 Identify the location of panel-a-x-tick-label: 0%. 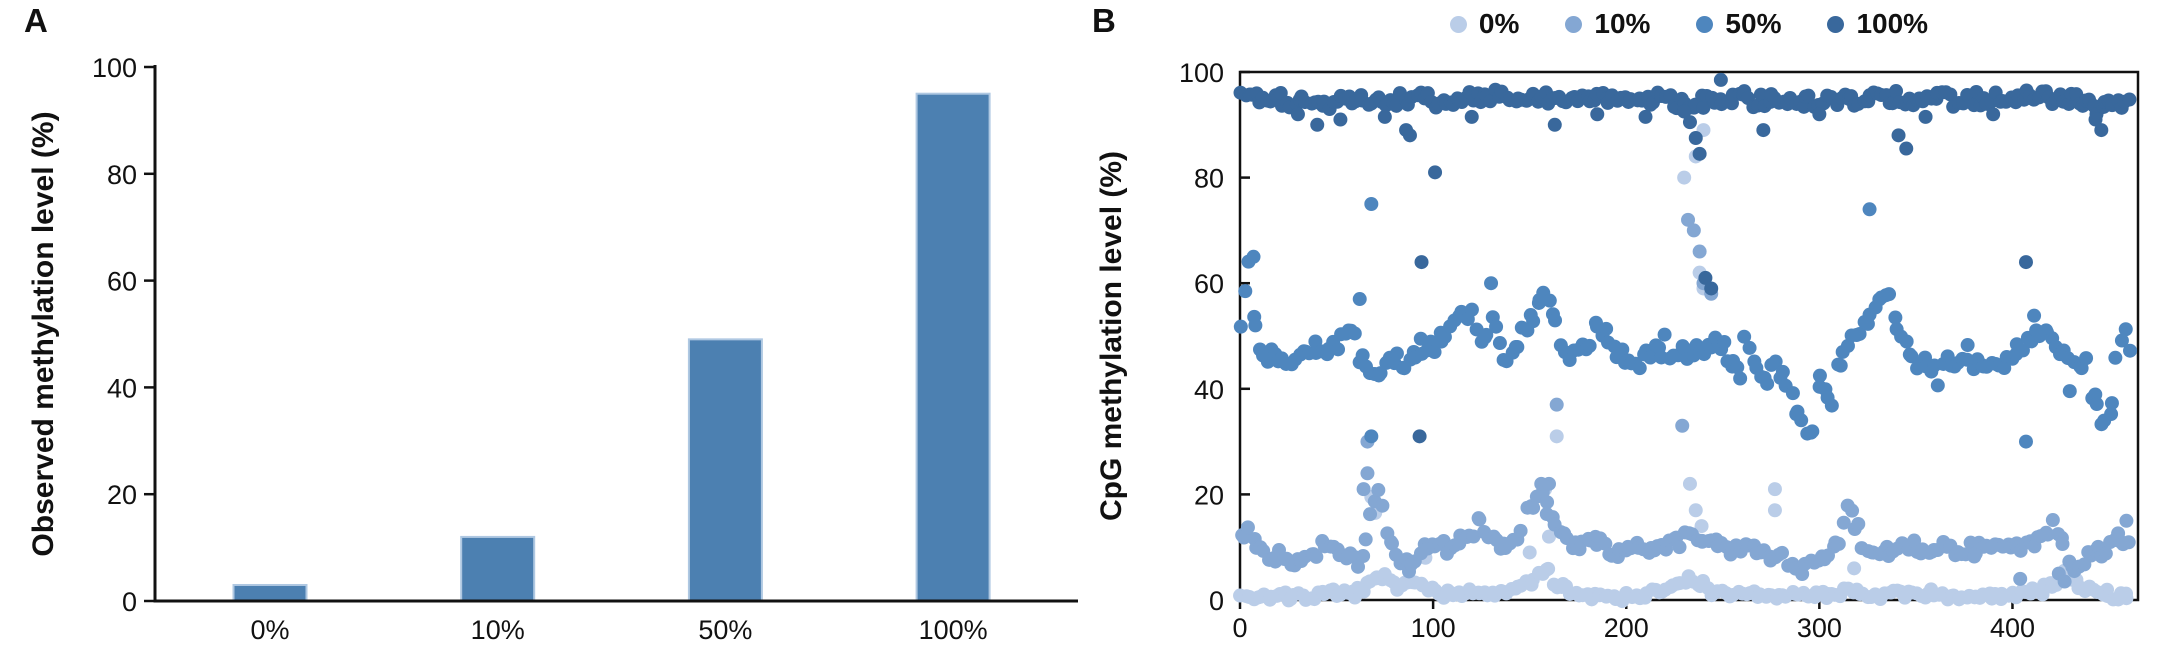
(269, 630).